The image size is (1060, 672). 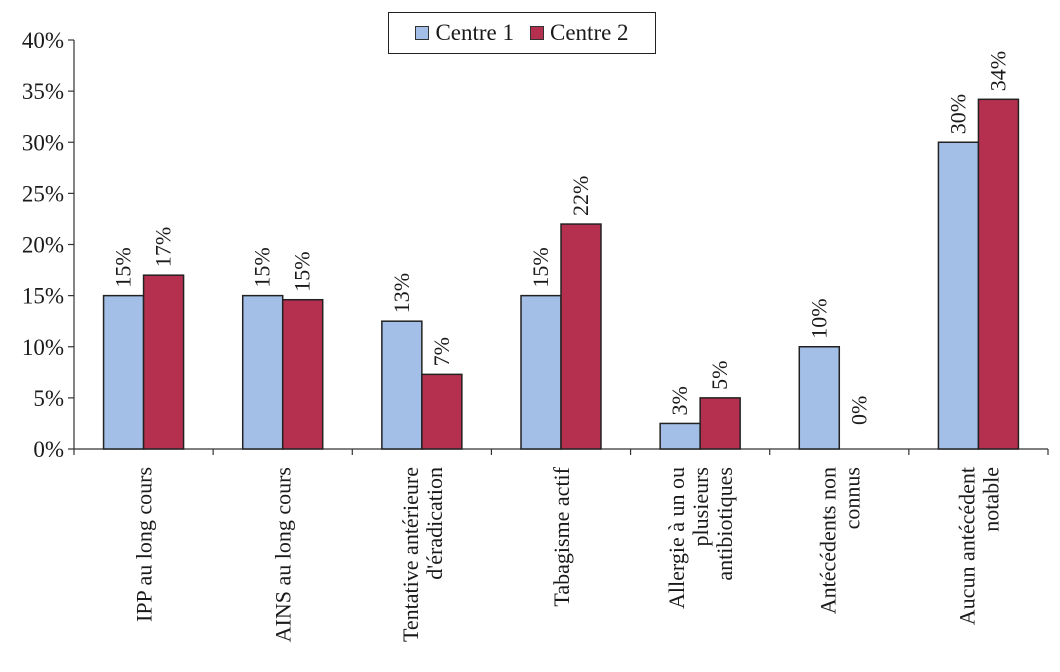 What do you see at coordinates (580, 196) in the screenshot?
I see `data-label: 22%` at bounding box center [580, 196].